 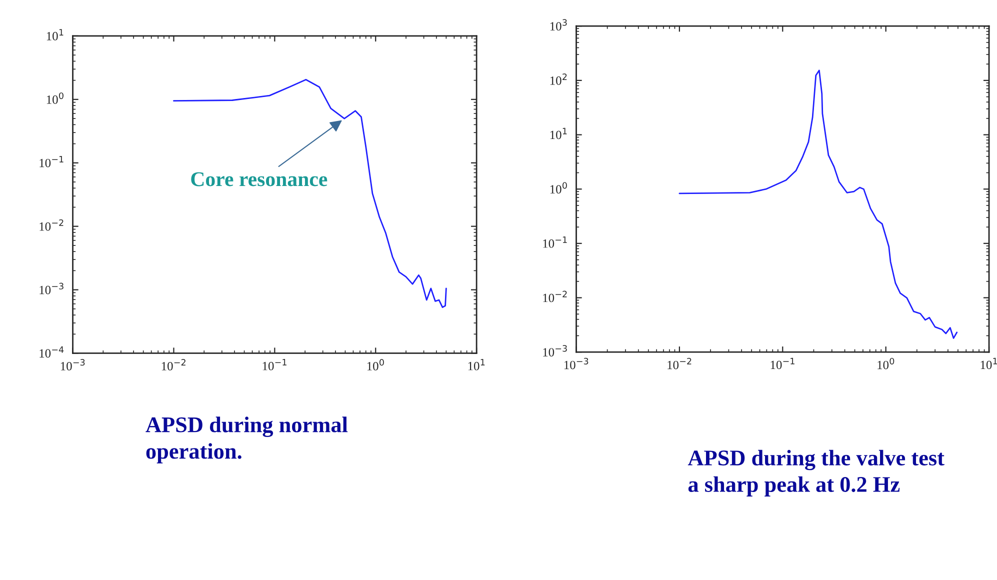 I want to click on y-tick-label: 10$^{3}$, so click(x=558, y=25).